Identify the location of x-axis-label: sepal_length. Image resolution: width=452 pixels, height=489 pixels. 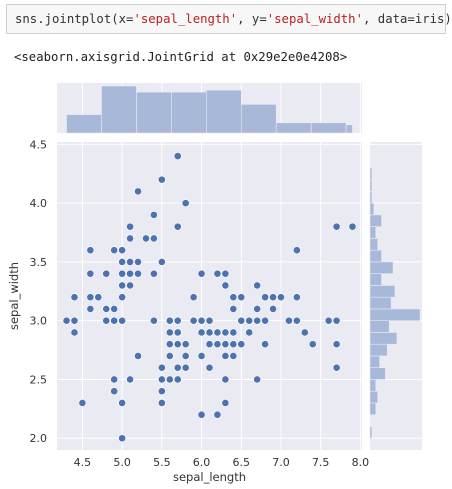
(209, 477).